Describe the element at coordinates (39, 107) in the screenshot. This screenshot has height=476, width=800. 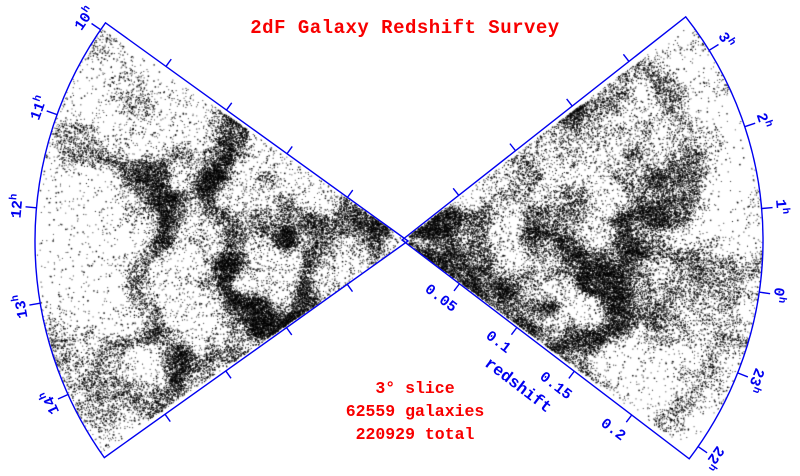
I see `ra-label-11h: 11h` at that location.